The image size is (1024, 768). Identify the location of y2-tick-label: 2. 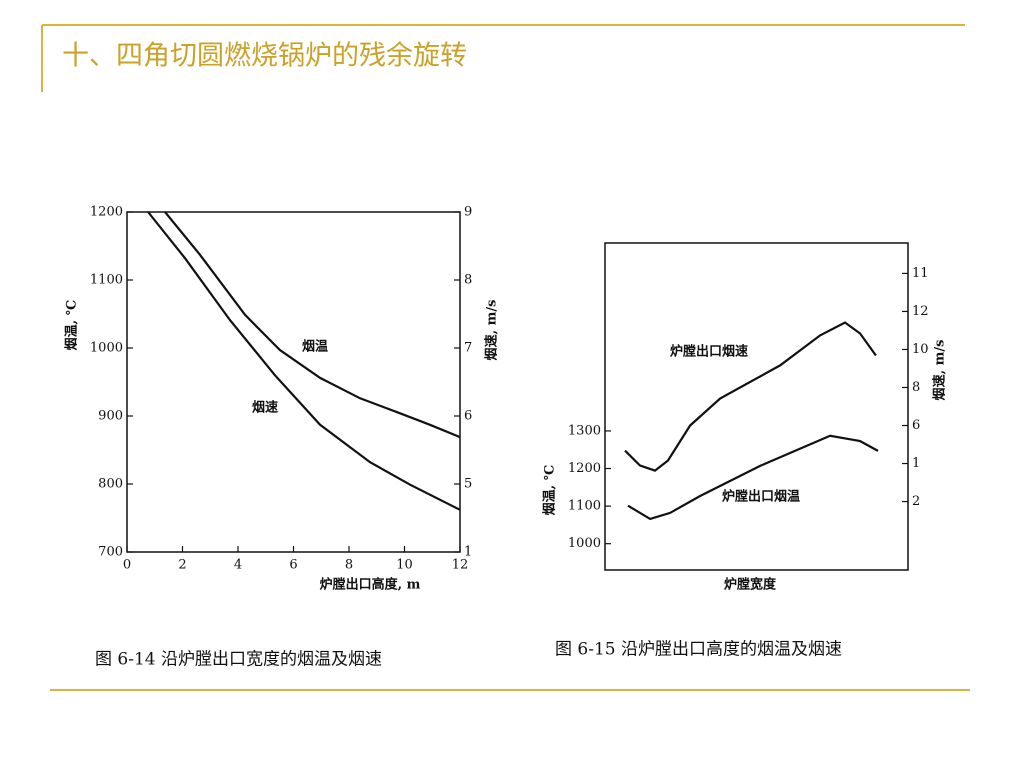
(916, 501).